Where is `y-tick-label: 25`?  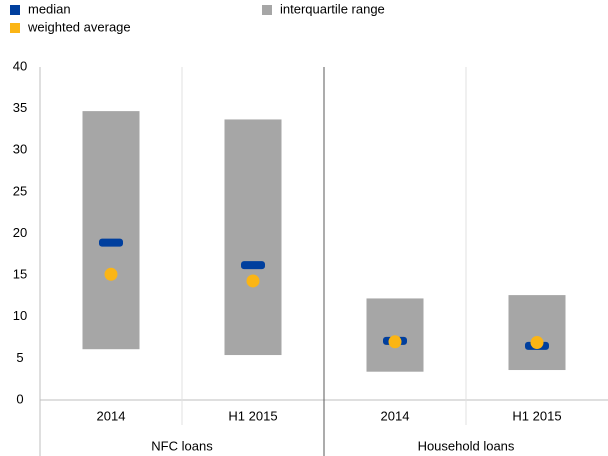
y-tick-label: 25 is located at coordinates (20, 190).